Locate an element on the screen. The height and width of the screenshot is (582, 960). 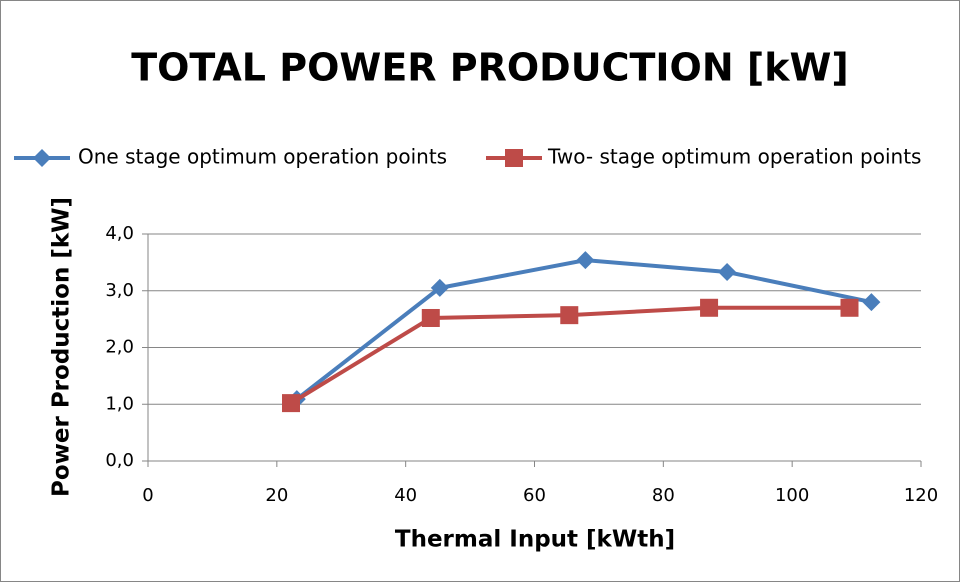
x-tick-label: 40 is located at coordinates (405, 495).